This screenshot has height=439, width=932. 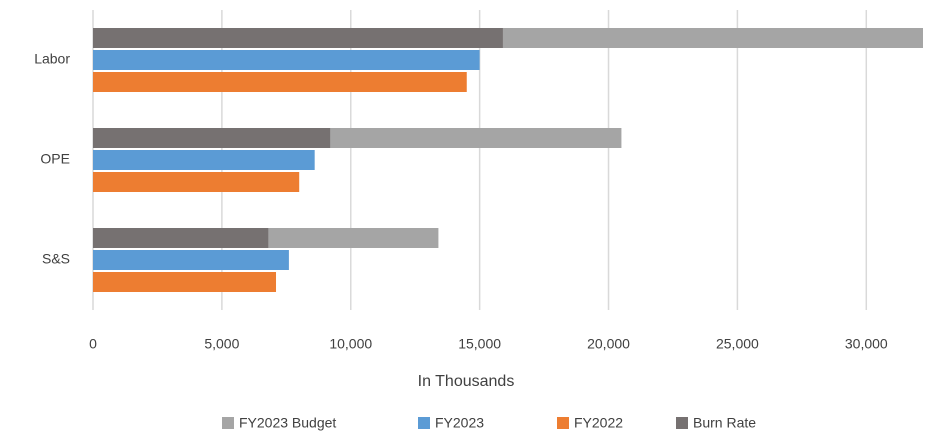 What do you see at coordinates (55, 159) in the screenshot?
I see `y-tick-label: OPE` at bounding box center [55, 159].